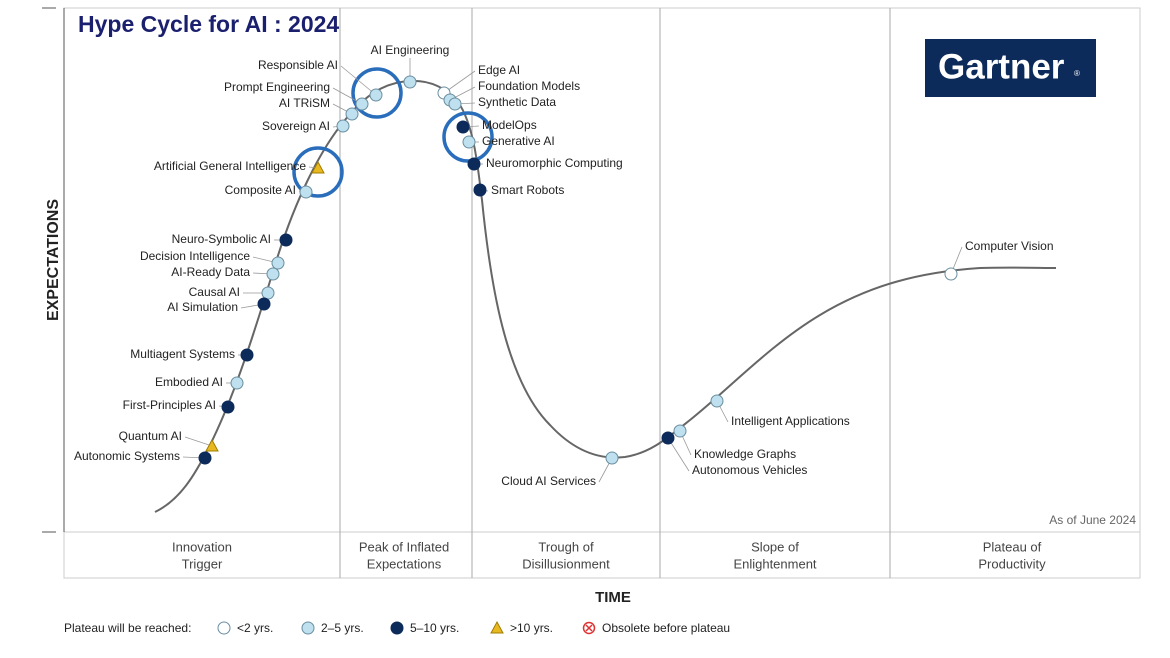 The image size is (1170, 658). I want to click on phase-band, so click(602, 555).